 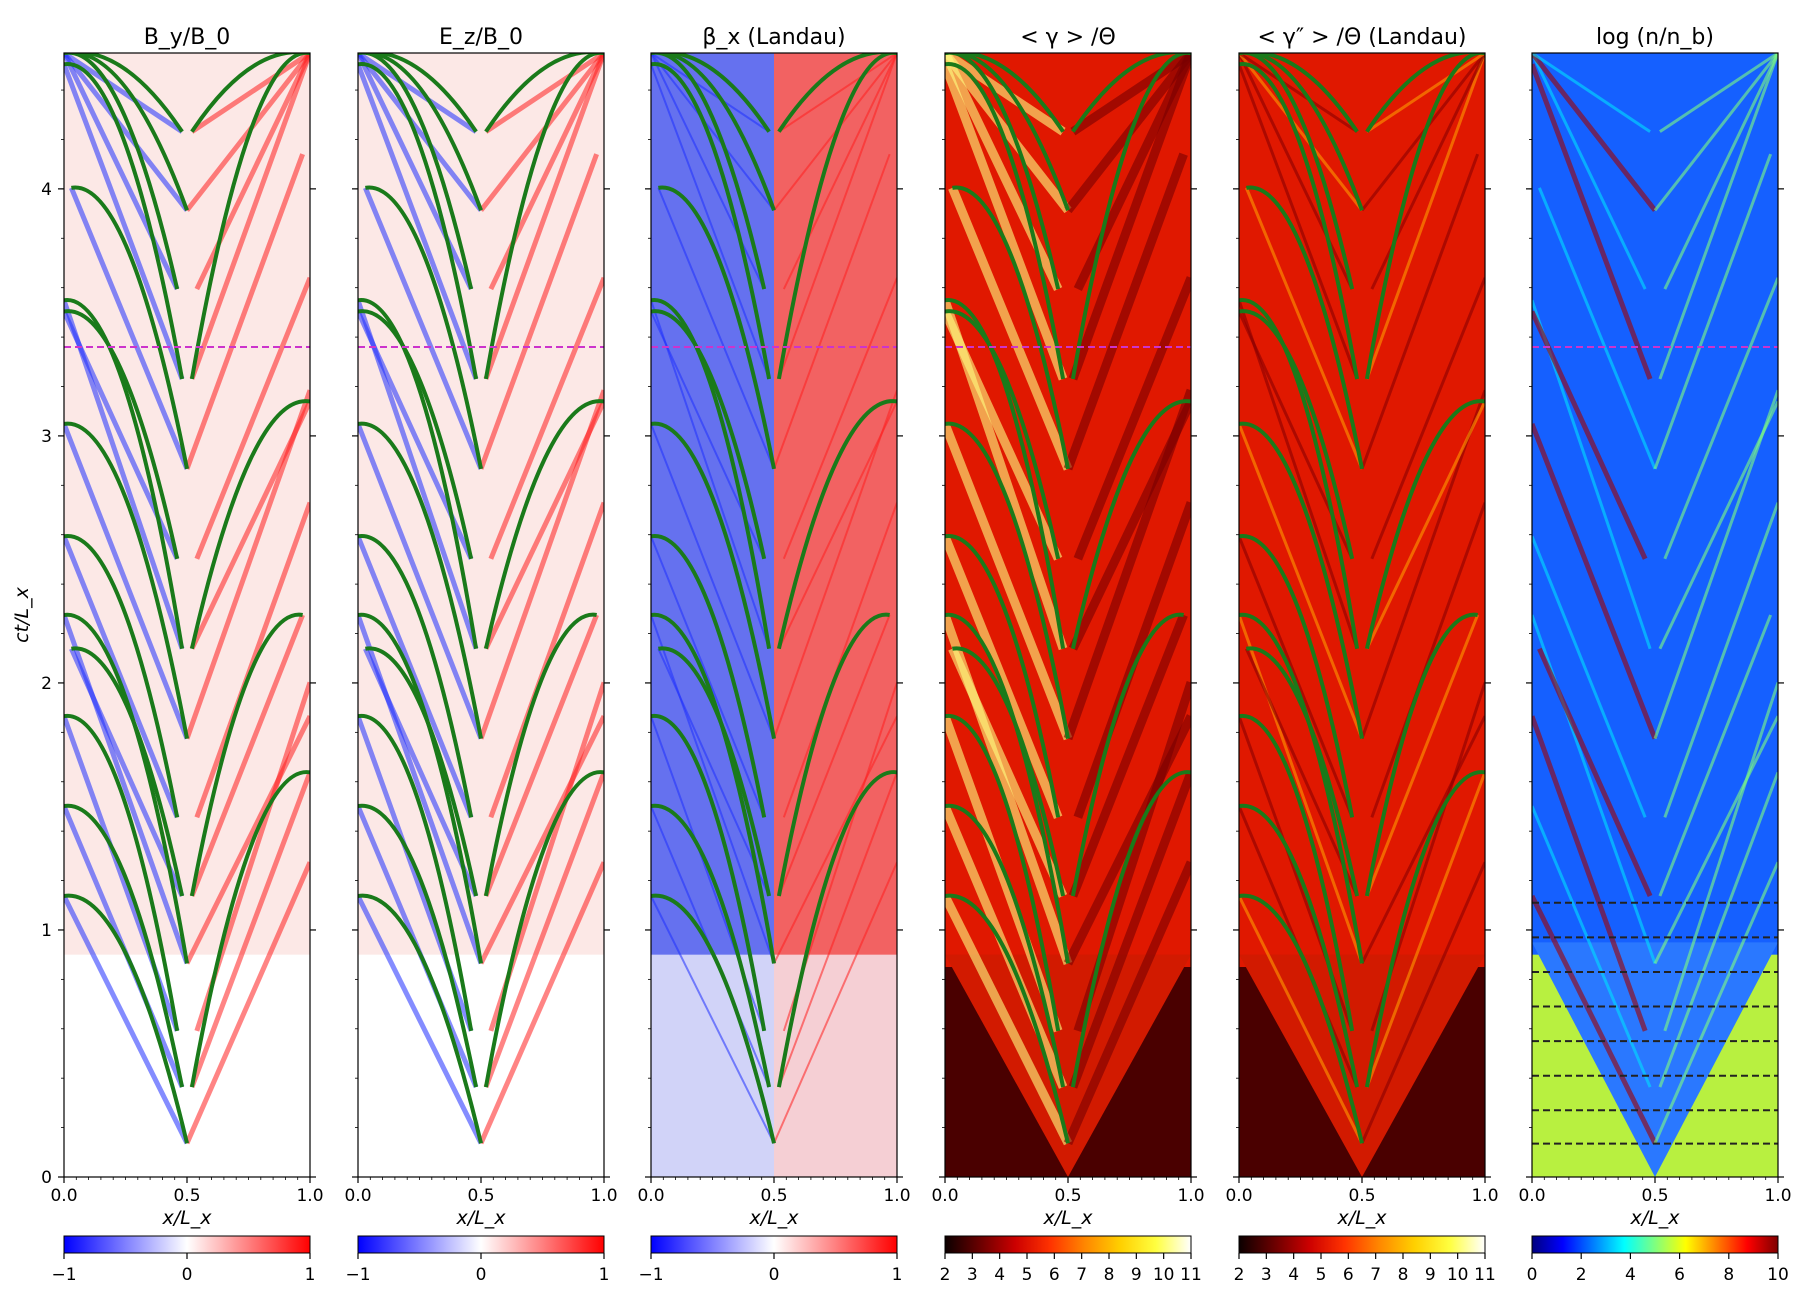 What do you see at coordinates (1321, 1275) in the screenshot?
I see `colorbar-tick-label: 5` at bounding box center [1321, 1275].